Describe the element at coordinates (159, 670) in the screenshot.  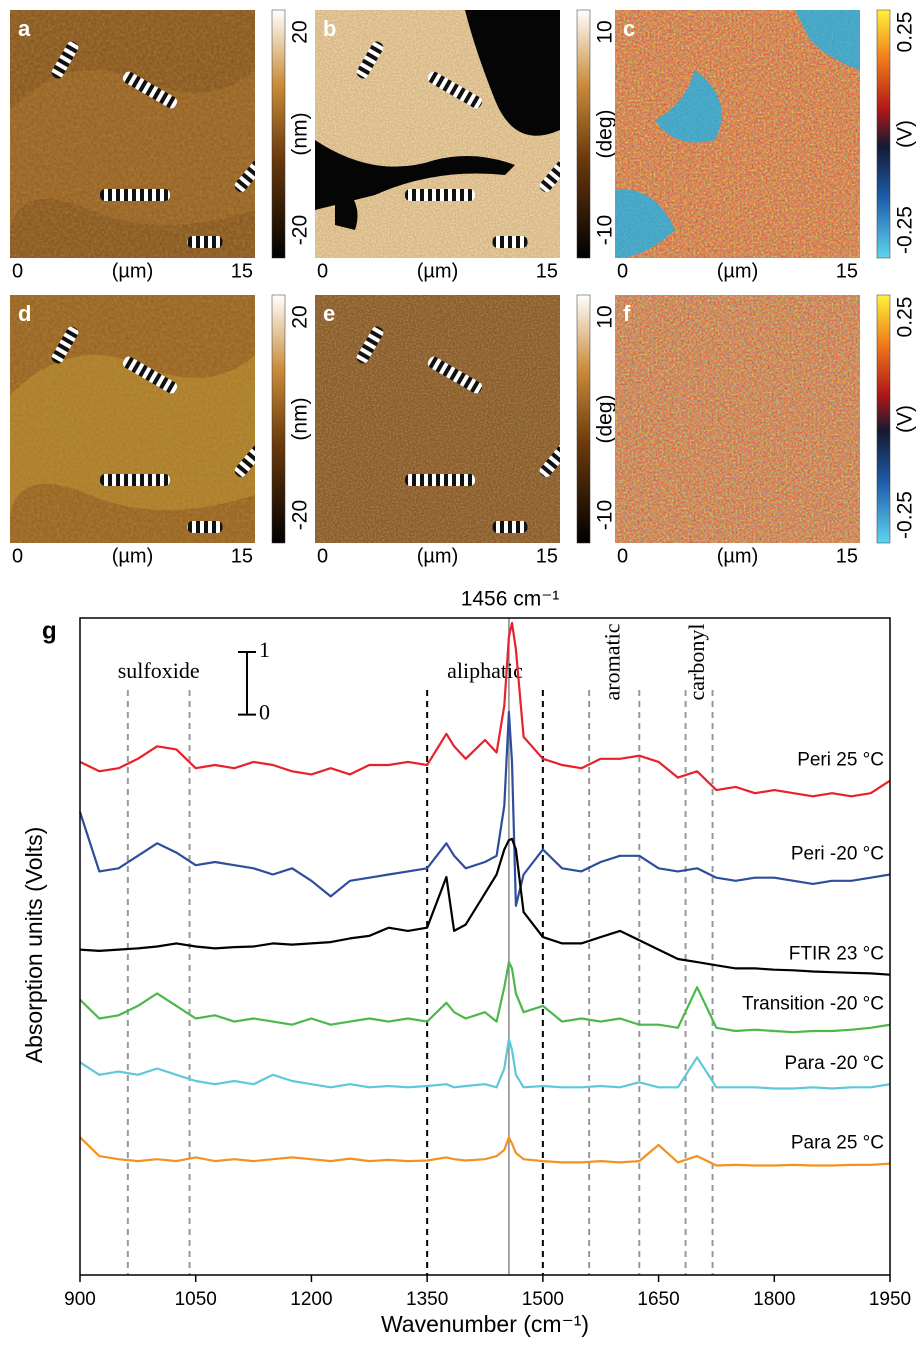
I see `region-label: sulfoxide` at that location.